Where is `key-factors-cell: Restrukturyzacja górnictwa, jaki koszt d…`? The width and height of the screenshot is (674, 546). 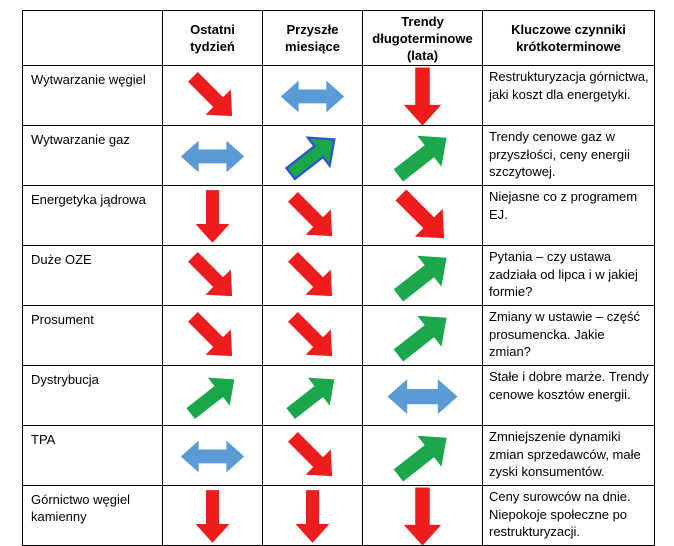
key-factors-cell: Restrukturyzacja górnictwa, jaki koszt d… is located at coordinates (568, 95).